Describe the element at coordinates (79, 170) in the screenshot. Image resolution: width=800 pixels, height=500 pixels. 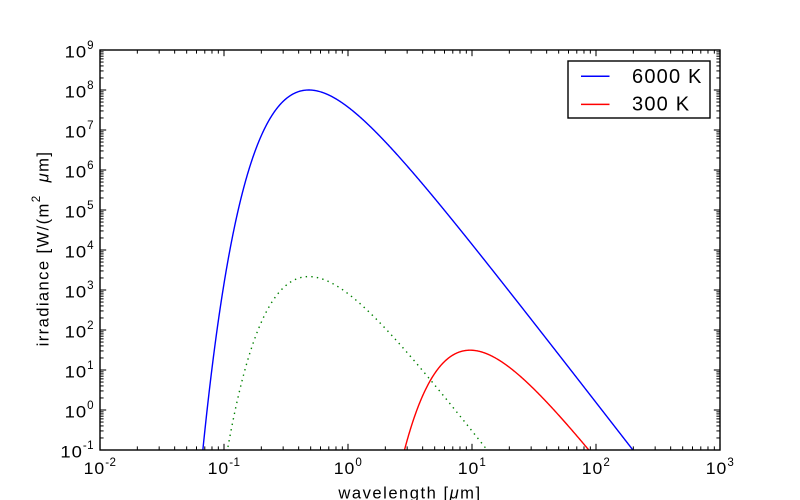
I see `svg-text: 10⁶` at that location.